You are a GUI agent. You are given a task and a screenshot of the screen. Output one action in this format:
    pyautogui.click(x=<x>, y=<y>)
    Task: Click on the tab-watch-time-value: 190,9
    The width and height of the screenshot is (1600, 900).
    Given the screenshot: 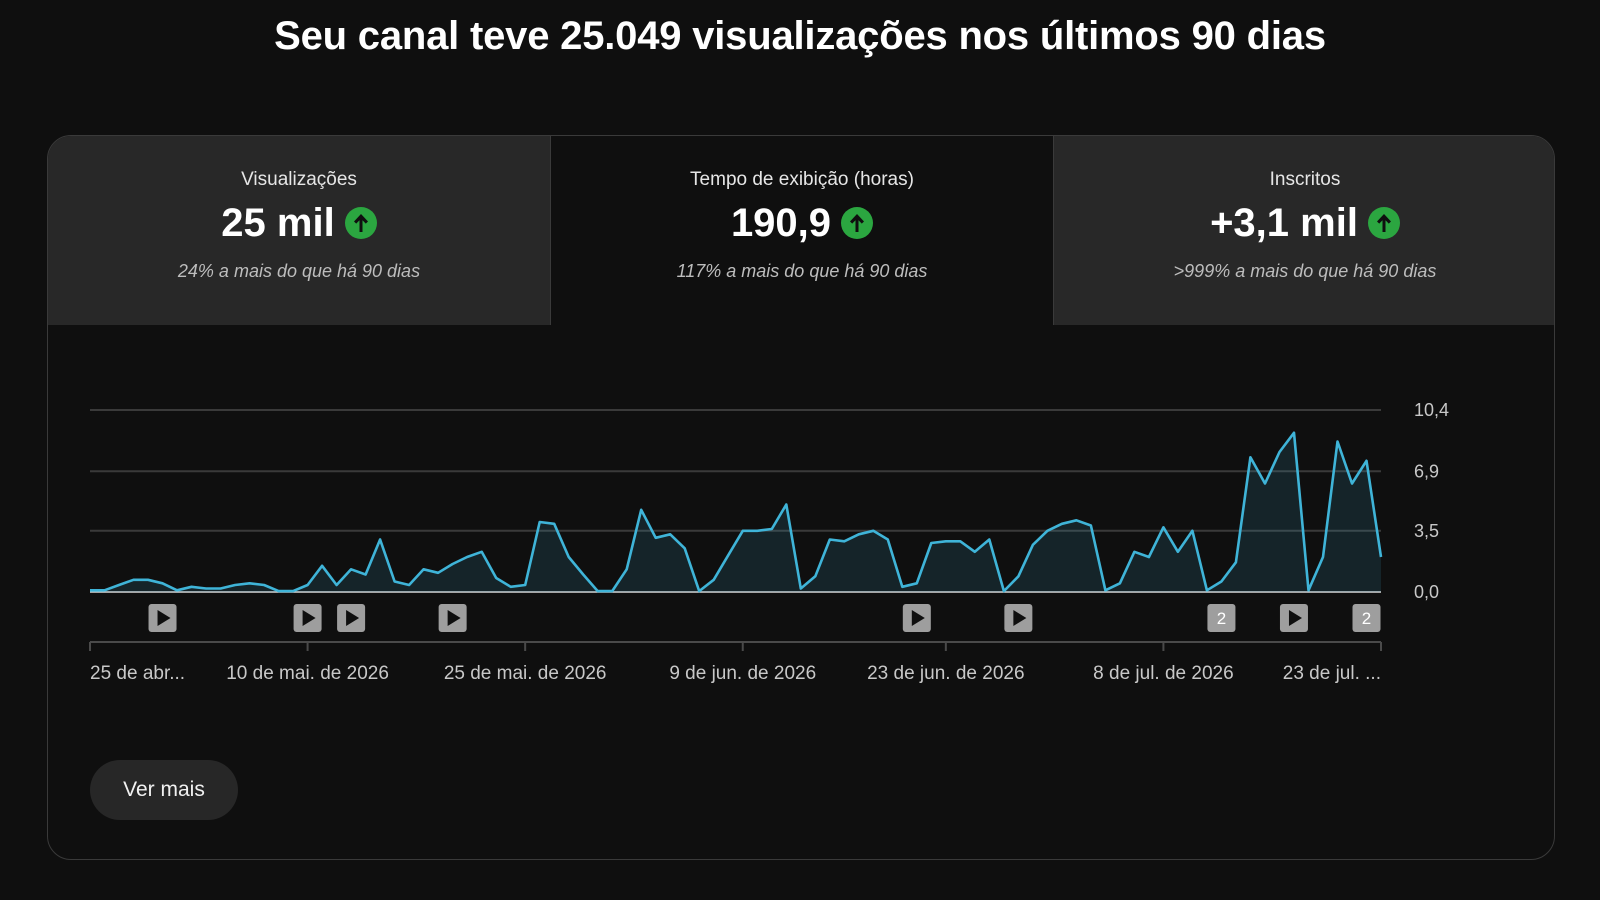 What is the action you would take?
    pyautogui.click(x=781, y=222)
    